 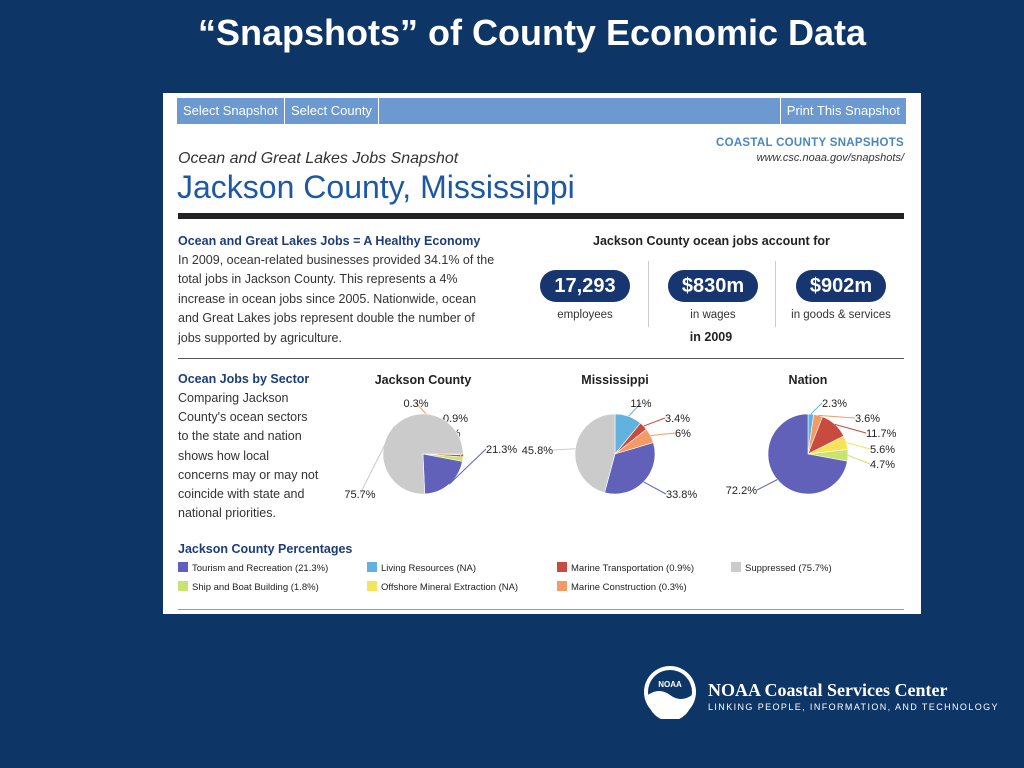 I want to click on stat-label: in goods & services, so click(x=841, y=315).